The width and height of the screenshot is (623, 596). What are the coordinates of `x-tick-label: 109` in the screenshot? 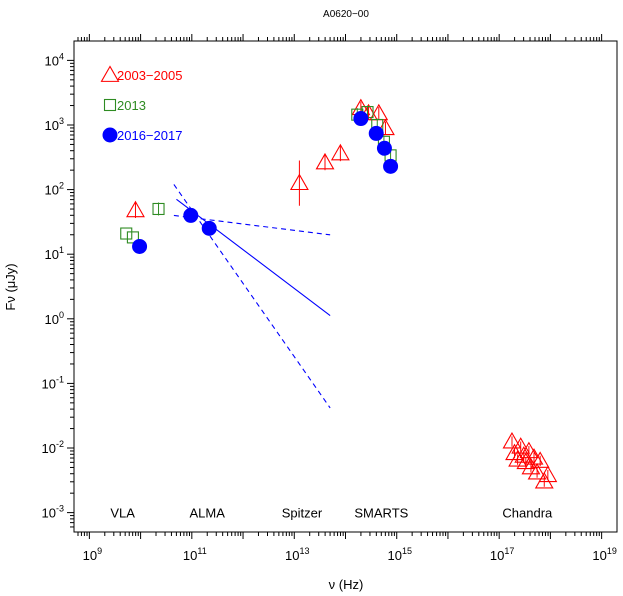 It's located at (92, 554).